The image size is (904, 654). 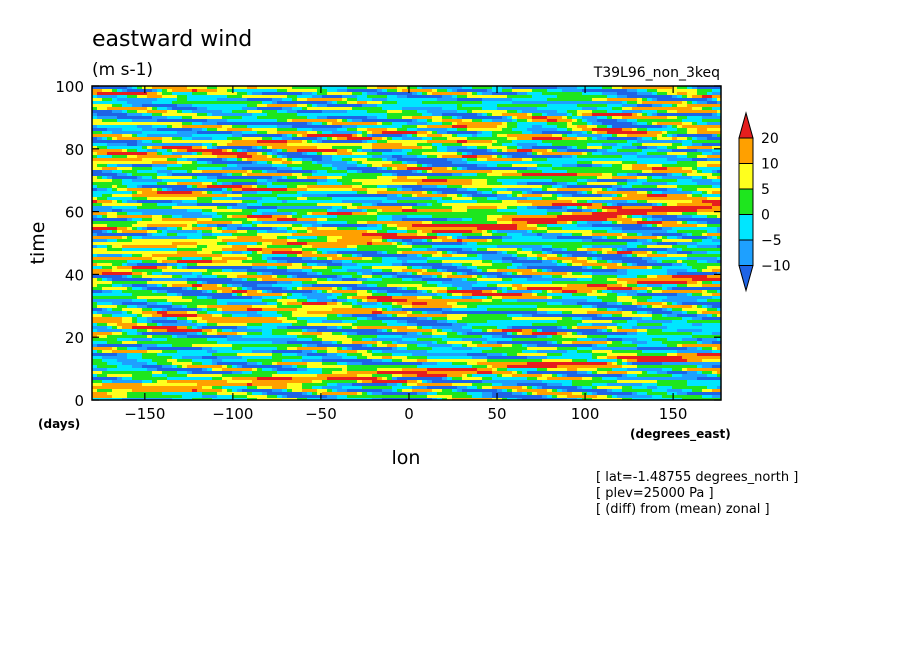 What do you see at coordinates (771, 241) in the screenshot?
I see `colorbar-label: −5` at bounding box center [771, 241].